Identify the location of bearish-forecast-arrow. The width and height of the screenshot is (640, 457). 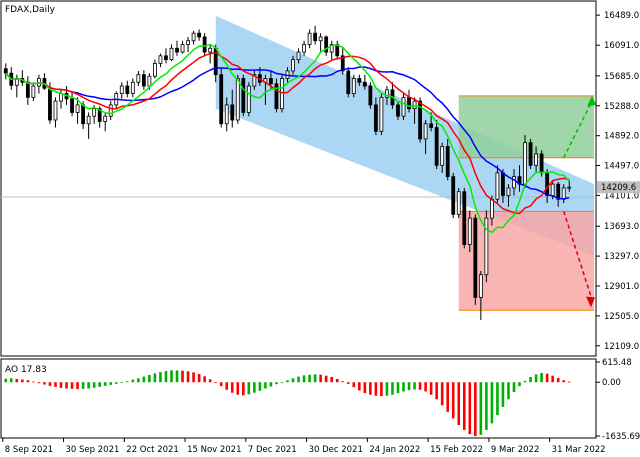
(577, 255).